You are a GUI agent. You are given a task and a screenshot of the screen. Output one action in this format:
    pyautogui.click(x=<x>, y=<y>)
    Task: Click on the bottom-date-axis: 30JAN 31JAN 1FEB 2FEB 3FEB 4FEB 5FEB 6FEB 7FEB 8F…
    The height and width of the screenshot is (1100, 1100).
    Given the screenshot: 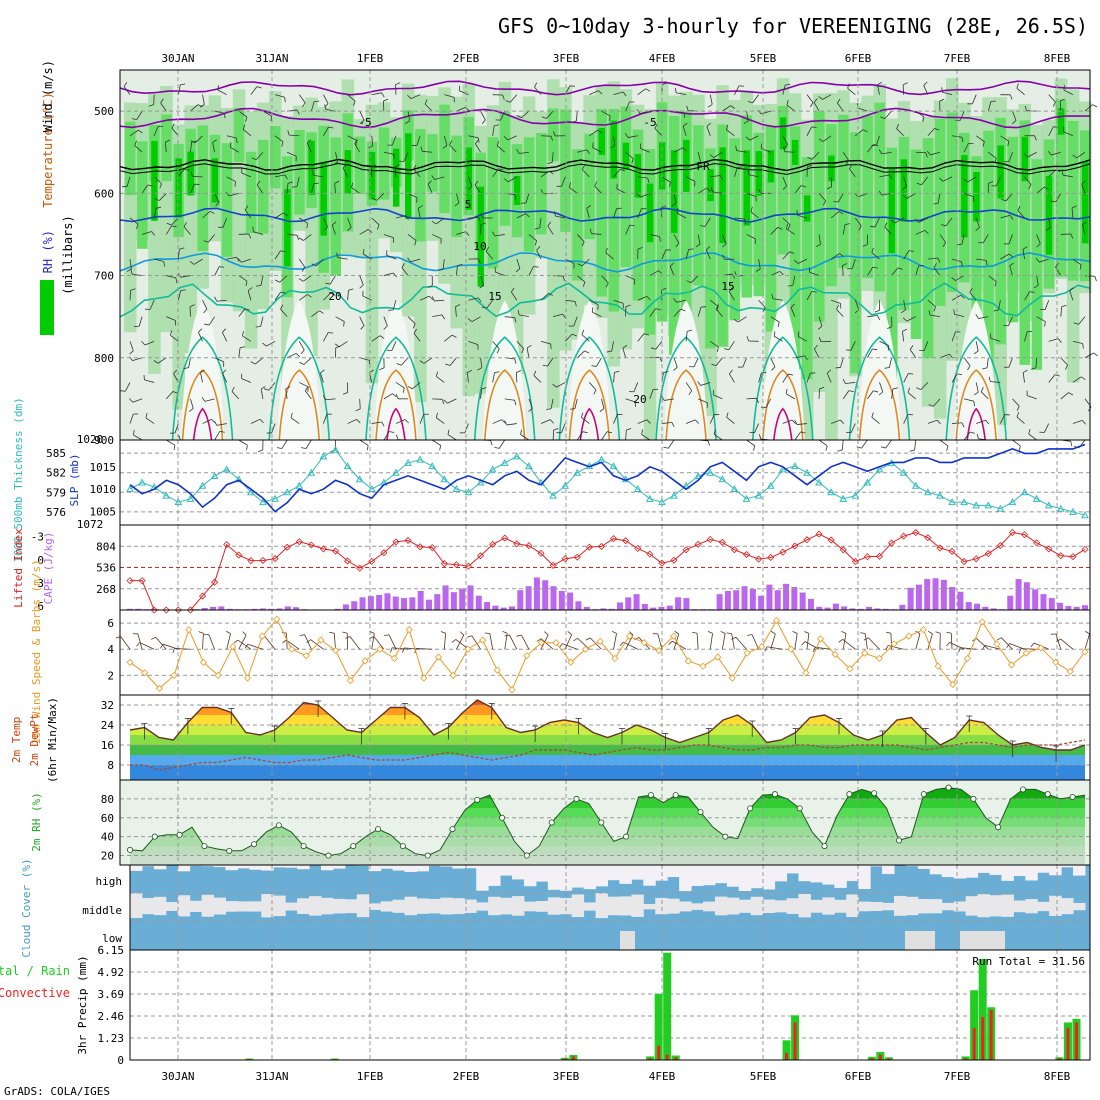 What is the action you would take?
    pyautogui.click(x=615, y=1076)
    